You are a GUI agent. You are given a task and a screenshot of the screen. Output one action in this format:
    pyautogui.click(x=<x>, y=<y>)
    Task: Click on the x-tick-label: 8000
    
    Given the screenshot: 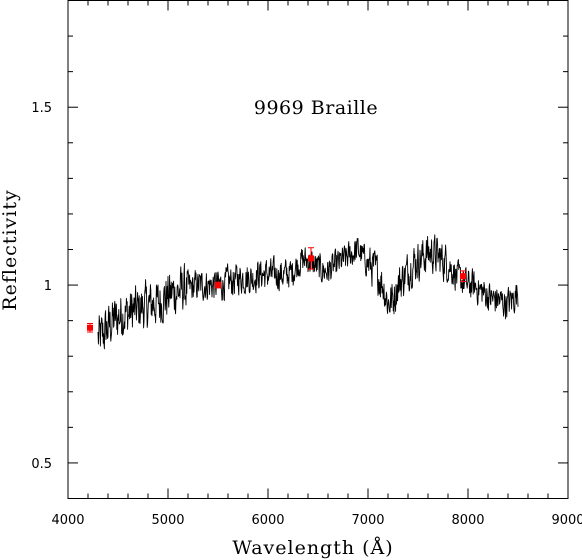 What is the action you would take?
    pyautogui.click(x=467, y=520)
    